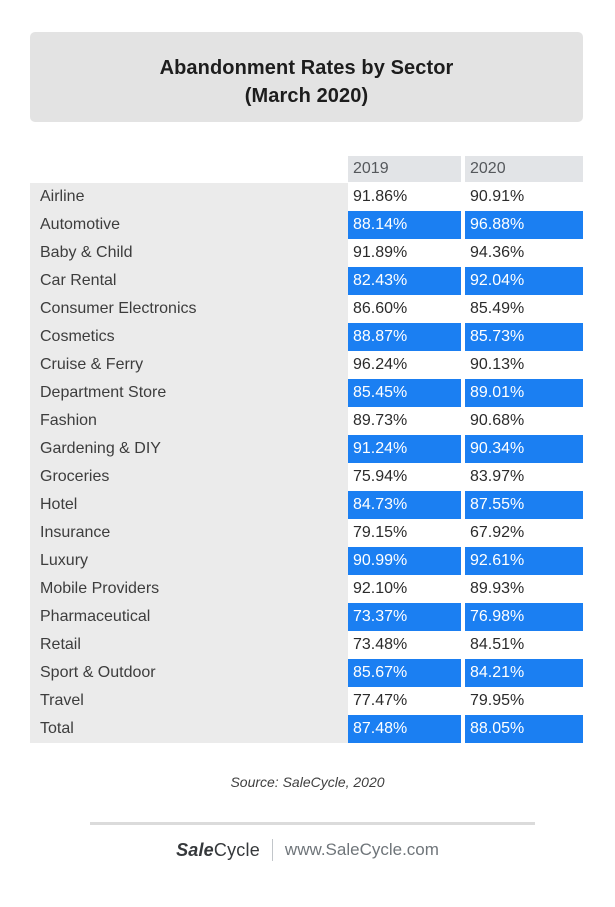 The height and width of the screenshot is (907, 615). I want to click on footer: SaleCycle www.SaleCycle.com, so click(307, 850).